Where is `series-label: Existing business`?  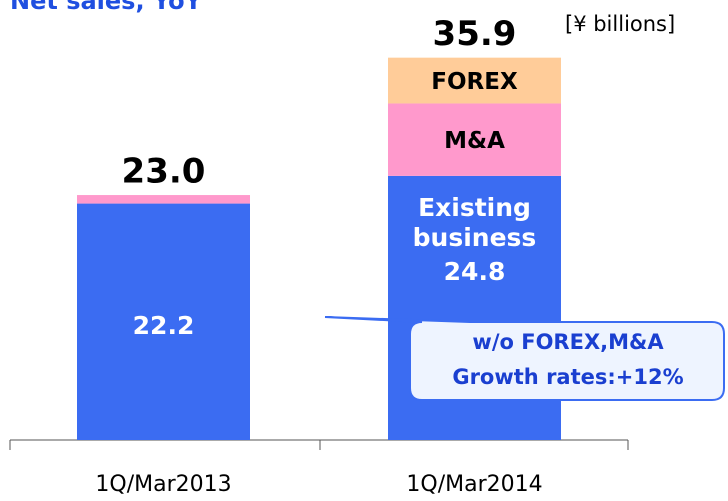 series-label: Existing business is located at coordinates (474, 222).